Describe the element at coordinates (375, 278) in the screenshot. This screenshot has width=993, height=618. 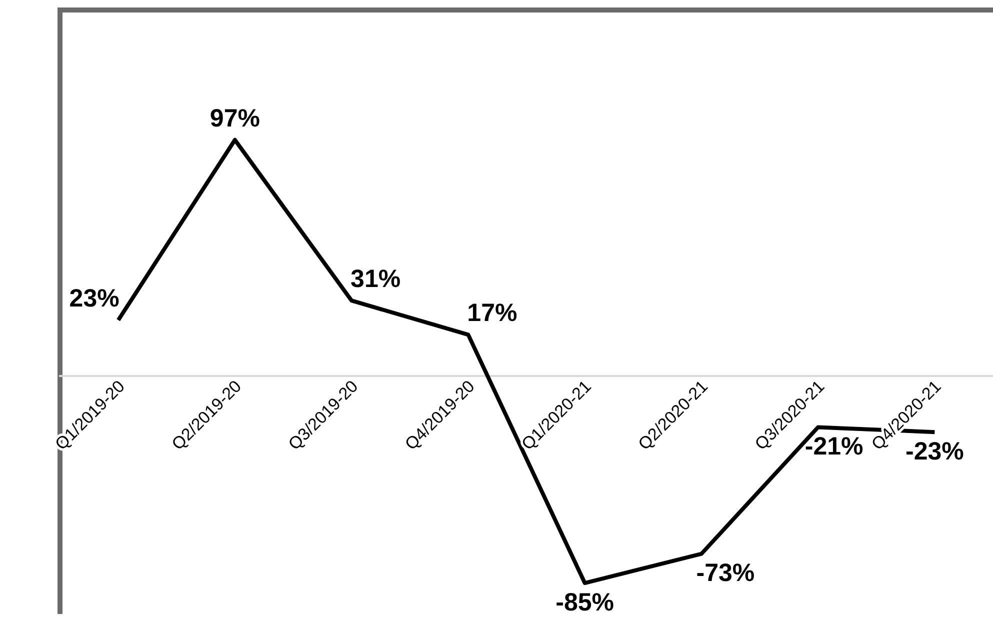
I see `data-label: 31%` at that location.